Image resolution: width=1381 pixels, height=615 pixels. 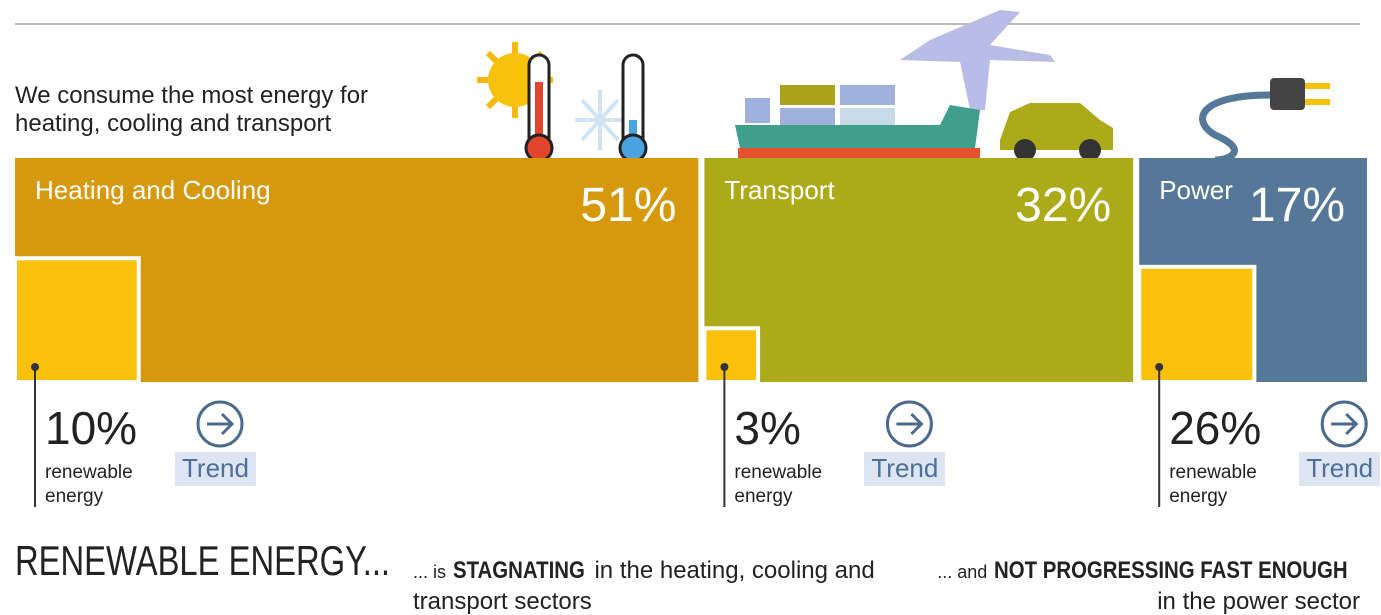 What do you see at coordinates (518, 570) in the screenshot?
I see `note-bold: STAGNATING` at bounding box center [518, 570].